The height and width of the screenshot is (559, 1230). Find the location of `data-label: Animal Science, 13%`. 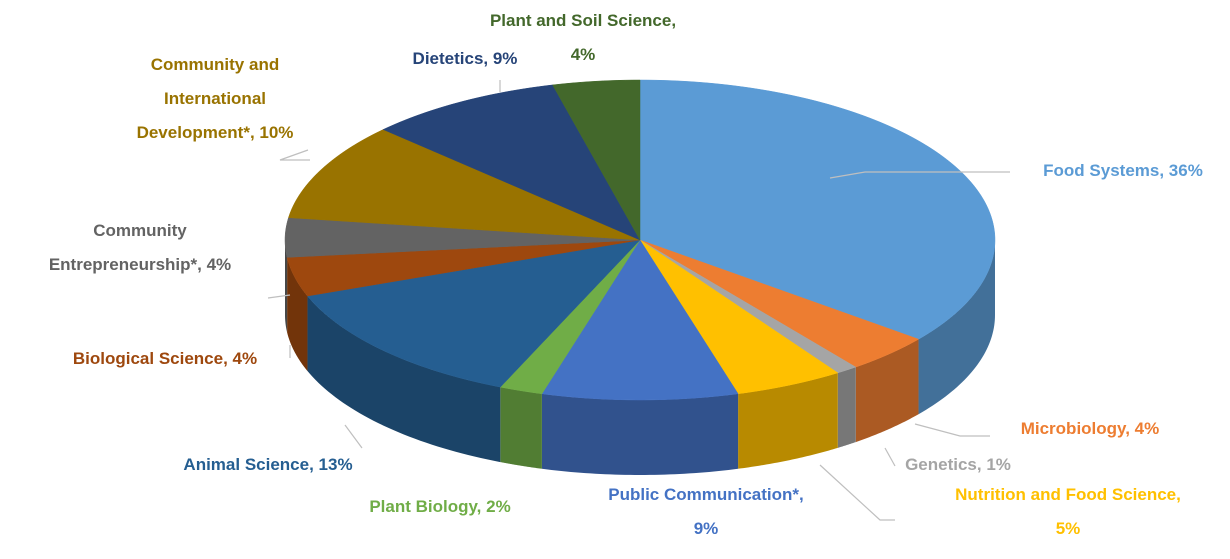

data-label: Animal Science, 13% is located at coordinates (267, 464).